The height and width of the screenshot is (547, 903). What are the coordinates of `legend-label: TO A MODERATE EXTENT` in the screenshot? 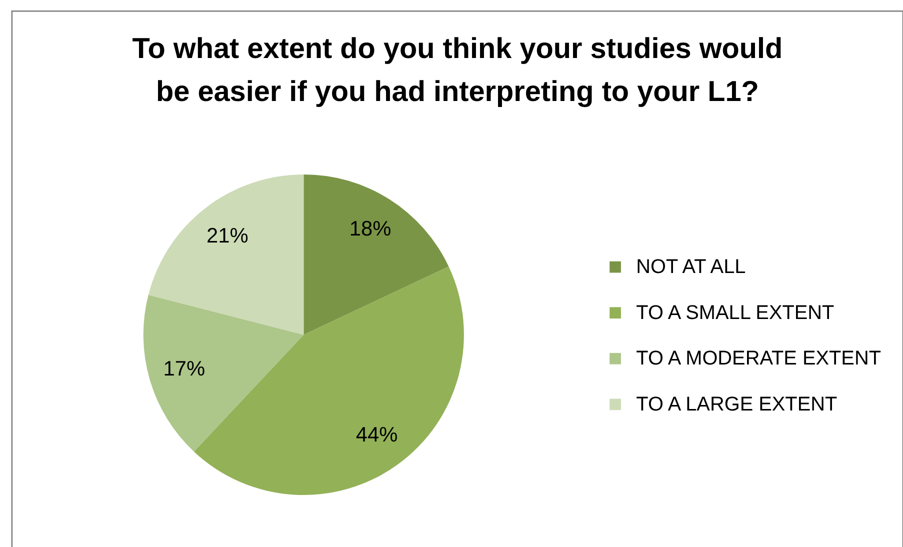 It's located at (759, 359).